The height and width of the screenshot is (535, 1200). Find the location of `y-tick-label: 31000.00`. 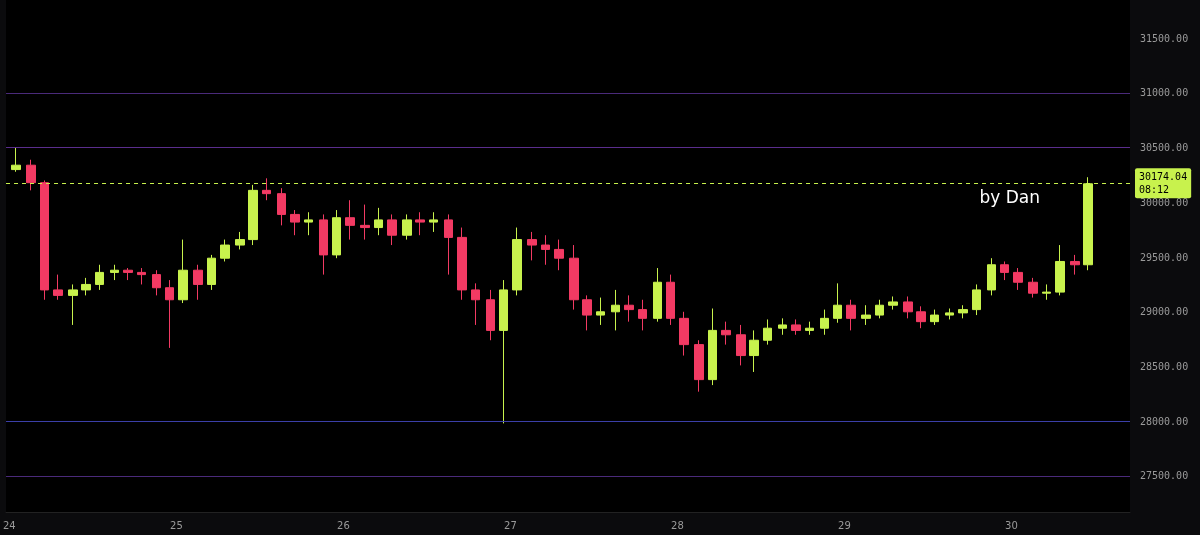

y-tick-label: 31000.00 is located at coordinates (1164, 93).